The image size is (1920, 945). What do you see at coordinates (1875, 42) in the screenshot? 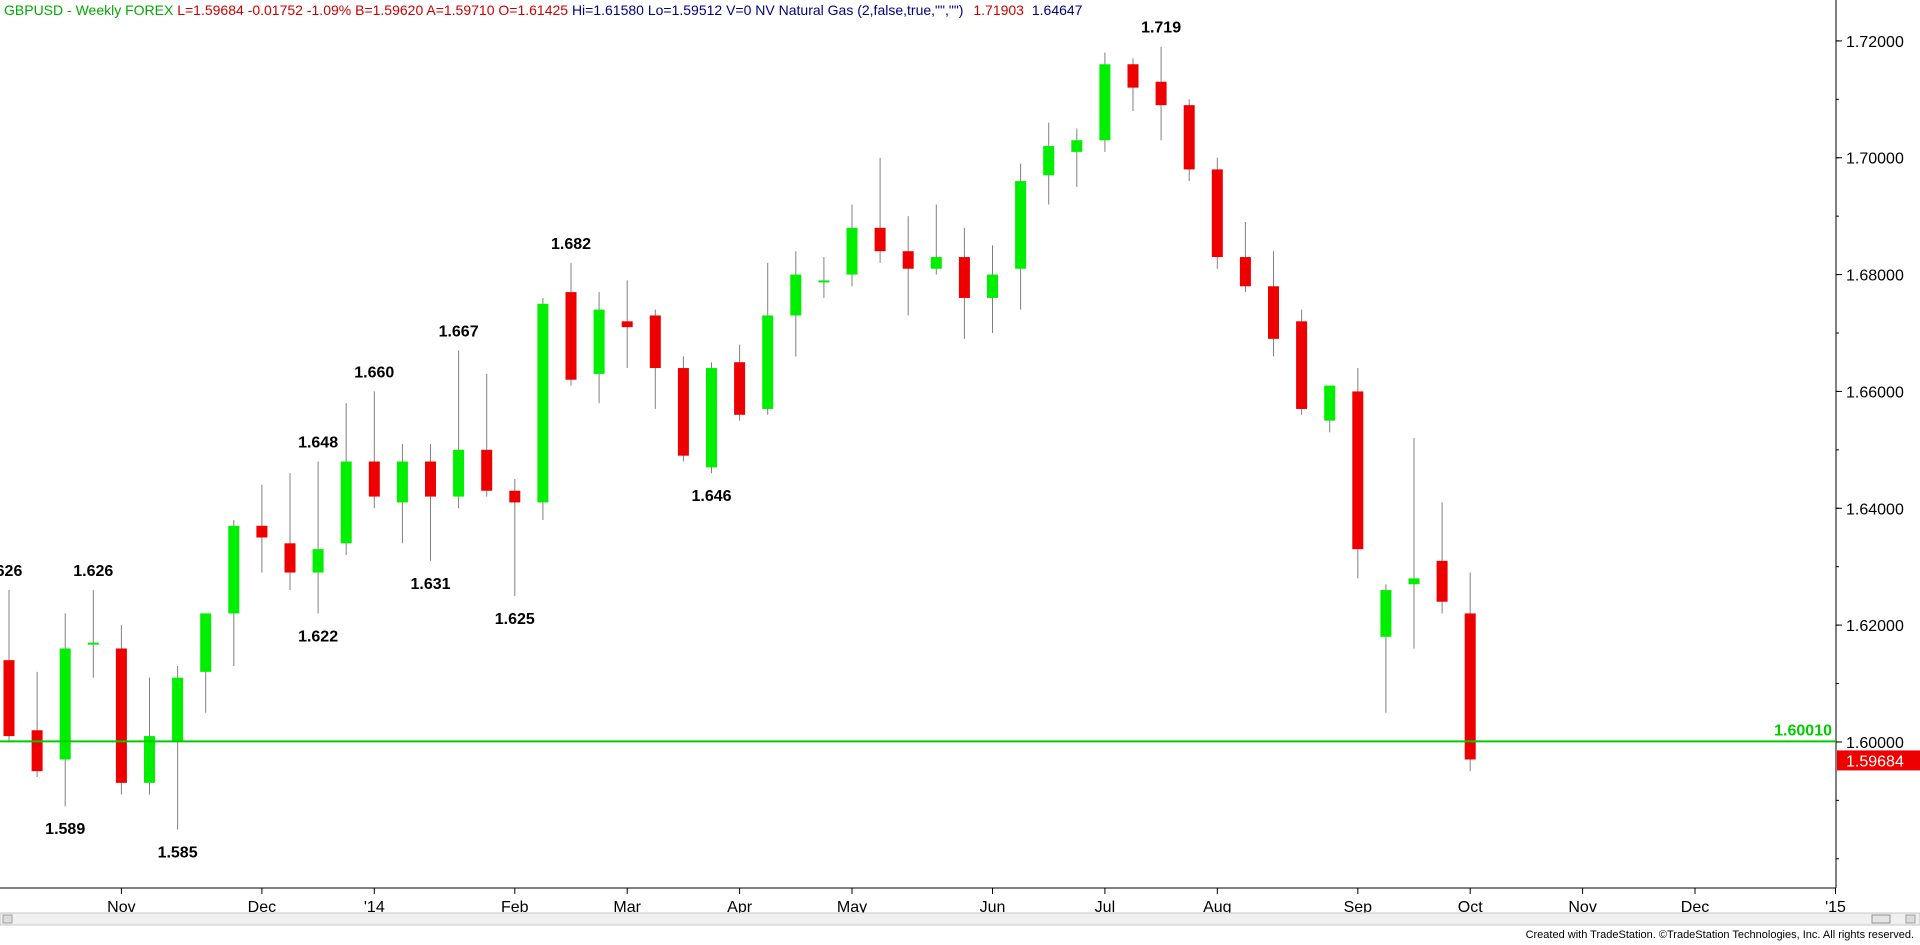
I see `y-tick-label: 1.72000` at bounding box center [1875, 42].